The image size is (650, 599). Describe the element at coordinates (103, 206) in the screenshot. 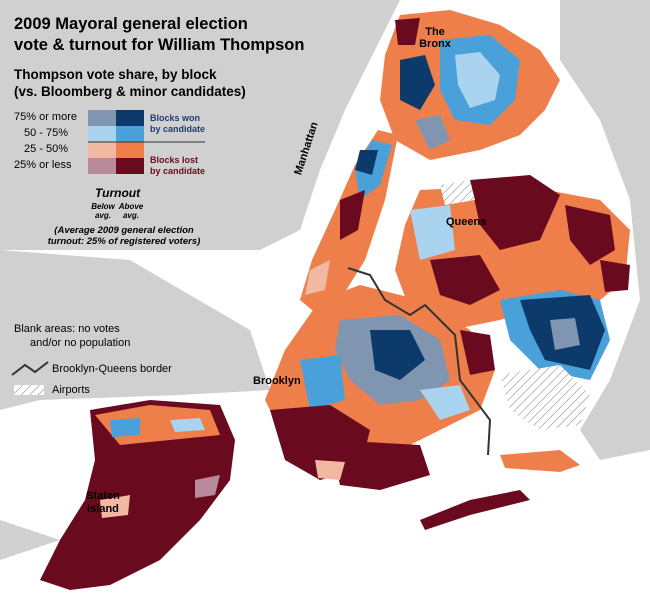

I see `legend-below-line-1: Below` at that location.